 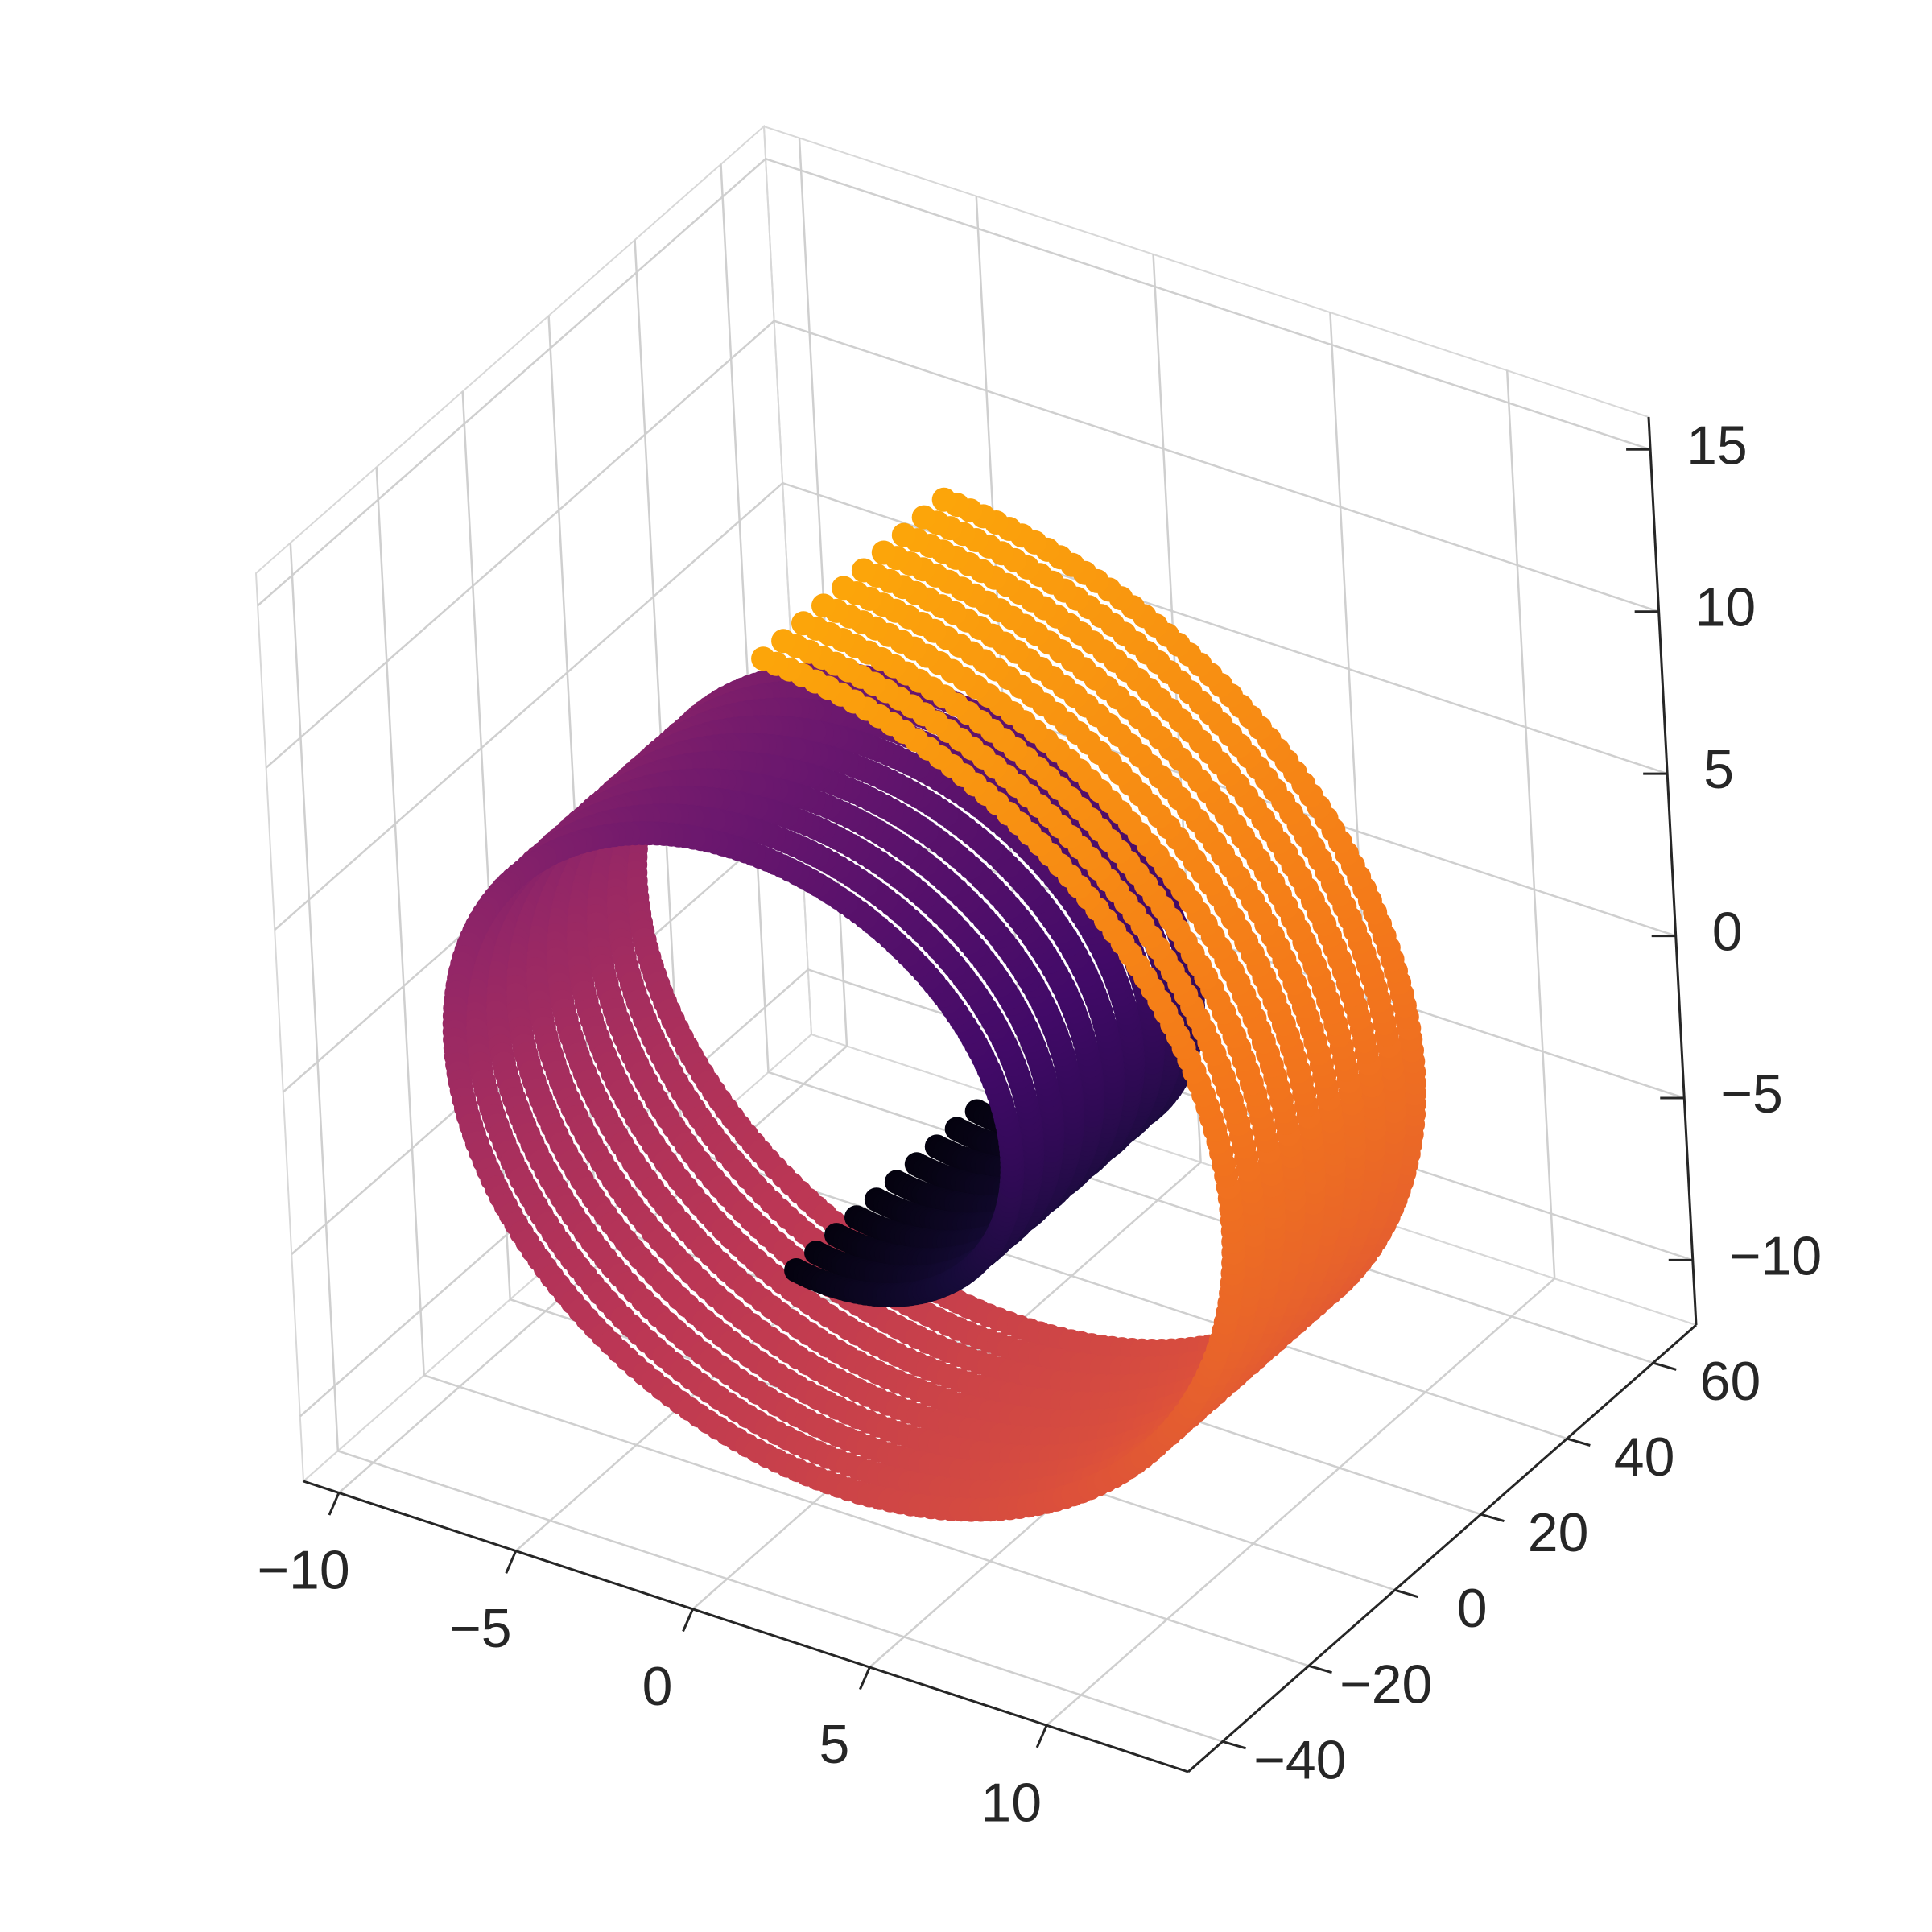 What do you see at coordinates (1726, 607) in the screenshot?
I see `z-tick-label: 10` at bounding box center [1726, 607].